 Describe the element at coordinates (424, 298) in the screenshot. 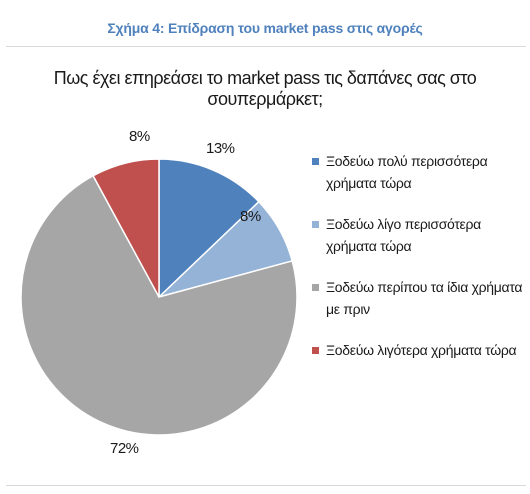

I see `legend-label-same: Ξοδεύω περίπου τα ίδια χρήματα με πριν` at that location.